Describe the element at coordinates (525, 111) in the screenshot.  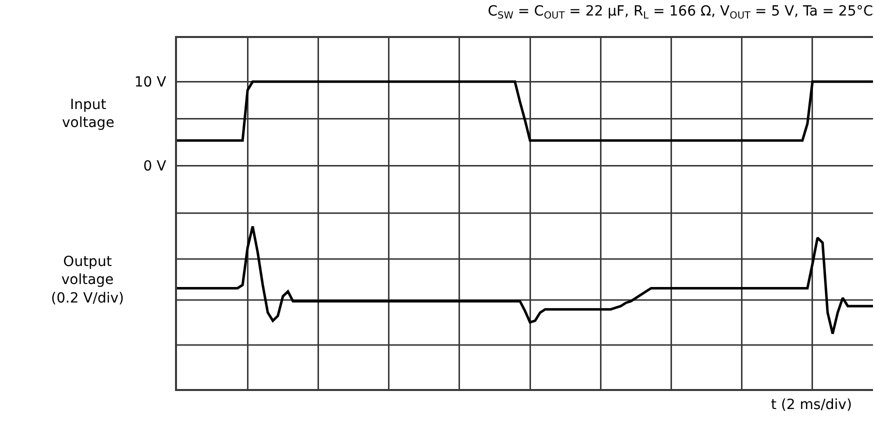
I see `line-series` at that location.